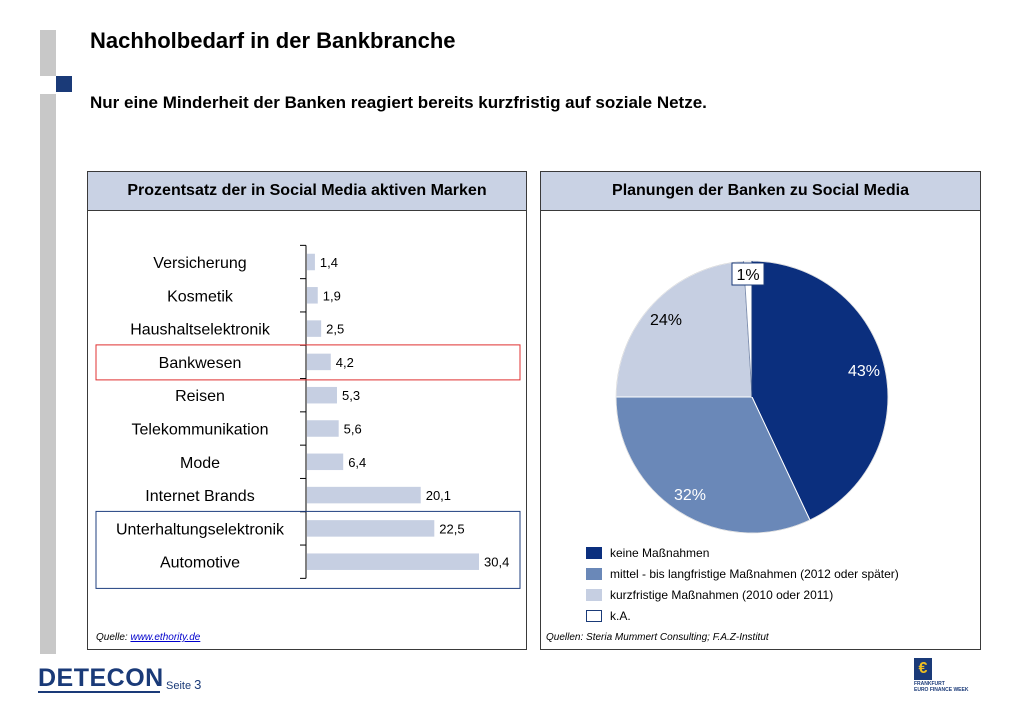 Image resolution: width=1023 pixels, height=708 pixels. Describe the element at coordinates (48, 374) in the screenshot. I see `decor-bar-bottom` at that location.